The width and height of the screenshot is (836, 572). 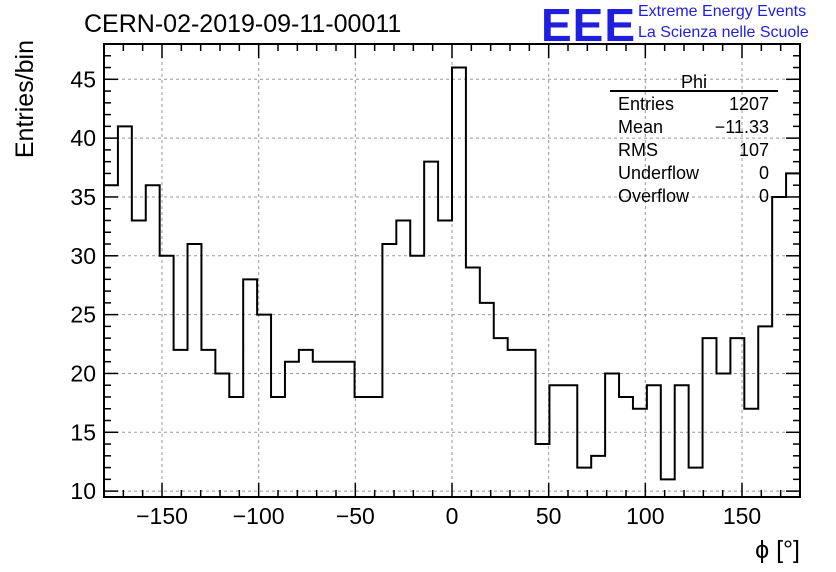 What do you see at coordinates (25, 99) in the screenshot?
I see `y-axis-label: Entries/bin` at bounding box center [25, 99].